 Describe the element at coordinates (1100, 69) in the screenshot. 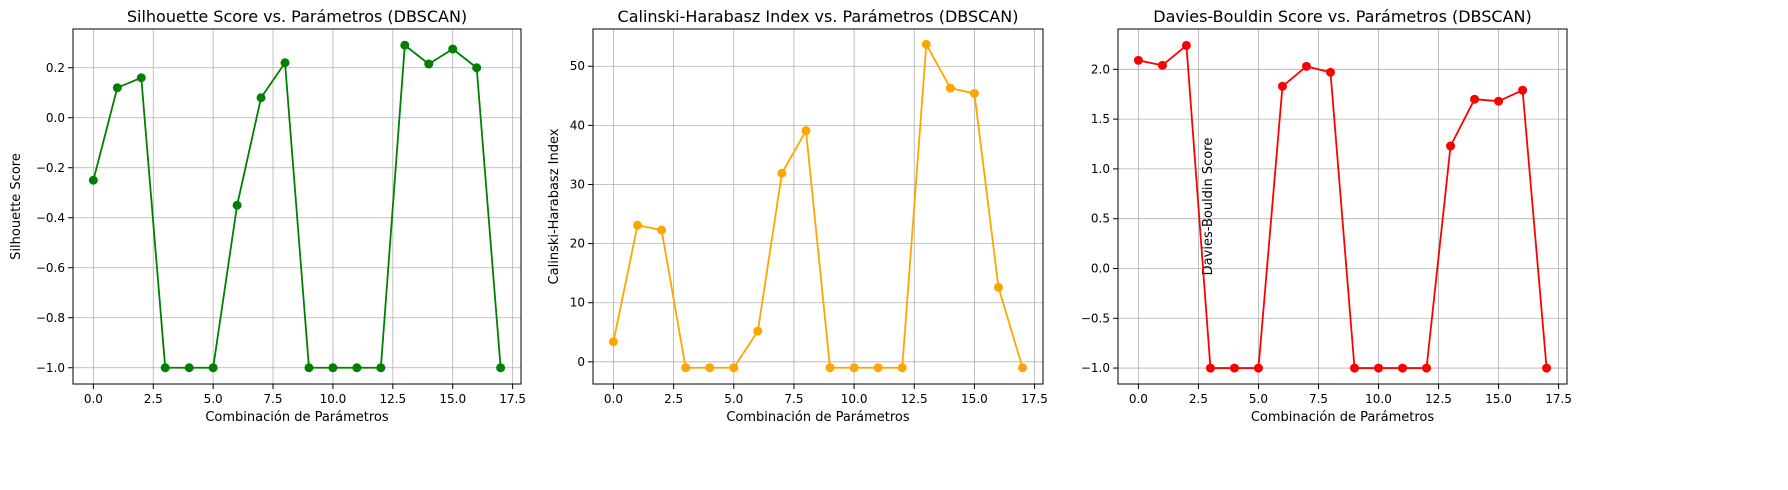

I see `y-tick-label: 2.0` at that location.